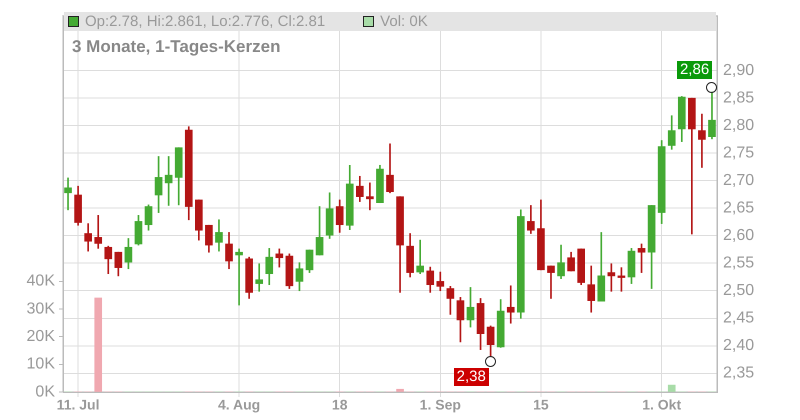 The image size is (800, 420). Describe the element at coordinates (45, 391) in the screenshot. I see `y2-tick-label: 0K` at that location.